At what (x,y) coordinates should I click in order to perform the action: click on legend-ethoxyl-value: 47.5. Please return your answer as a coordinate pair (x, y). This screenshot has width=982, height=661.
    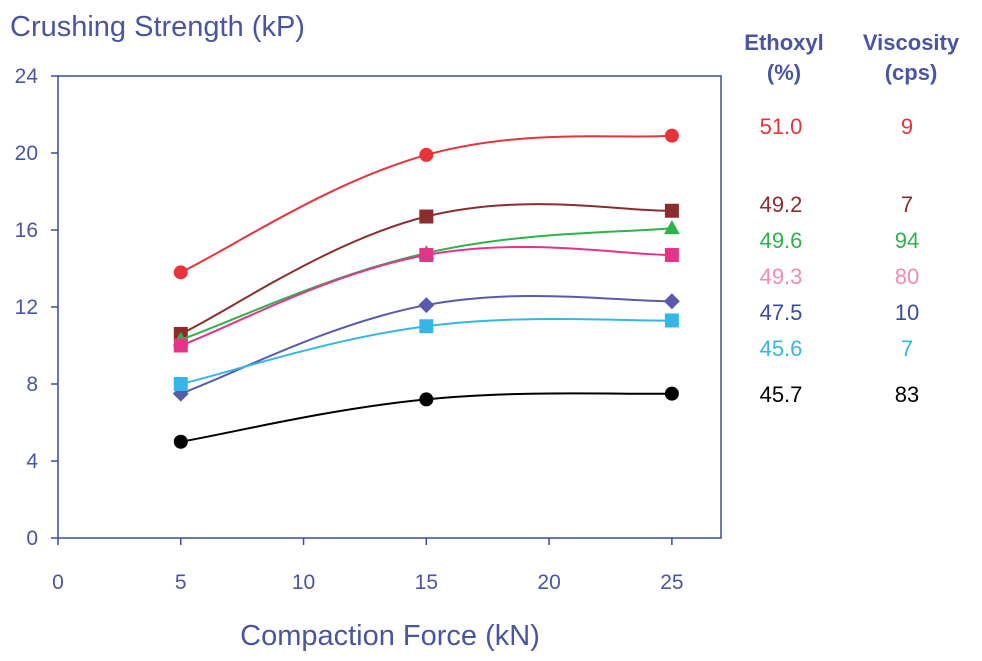
    Looking at the image, I should click on (781, 312).